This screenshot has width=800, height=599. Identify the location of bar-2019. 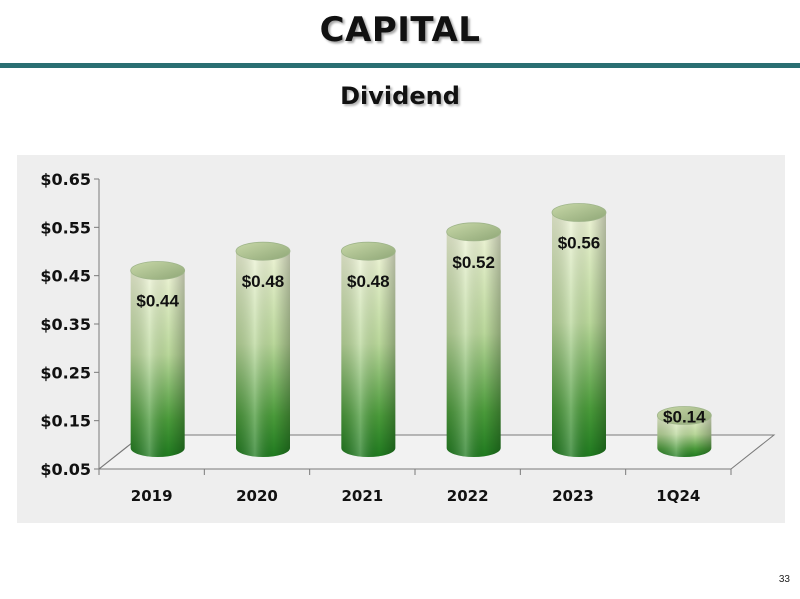
(158, 359).